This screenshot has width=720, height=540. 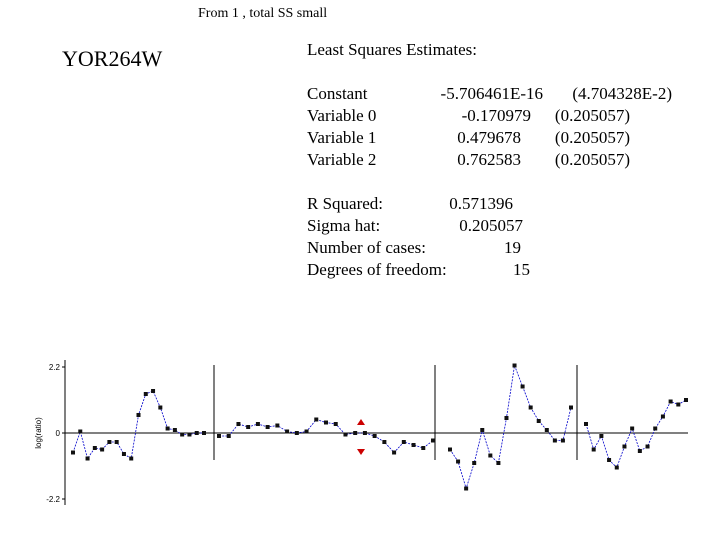 I want to click on stat-label: Number of cases:, so click(x=366, y=247).